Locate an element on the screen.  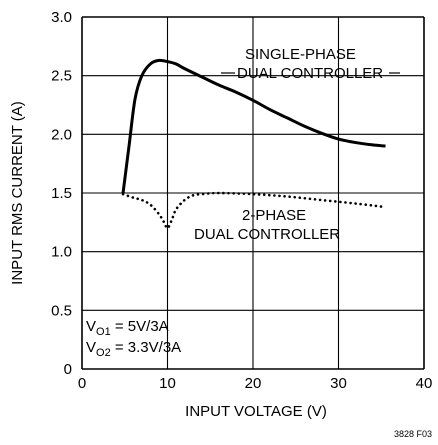
y-tick-label: 0.5 is located at coordinates (61, 310).